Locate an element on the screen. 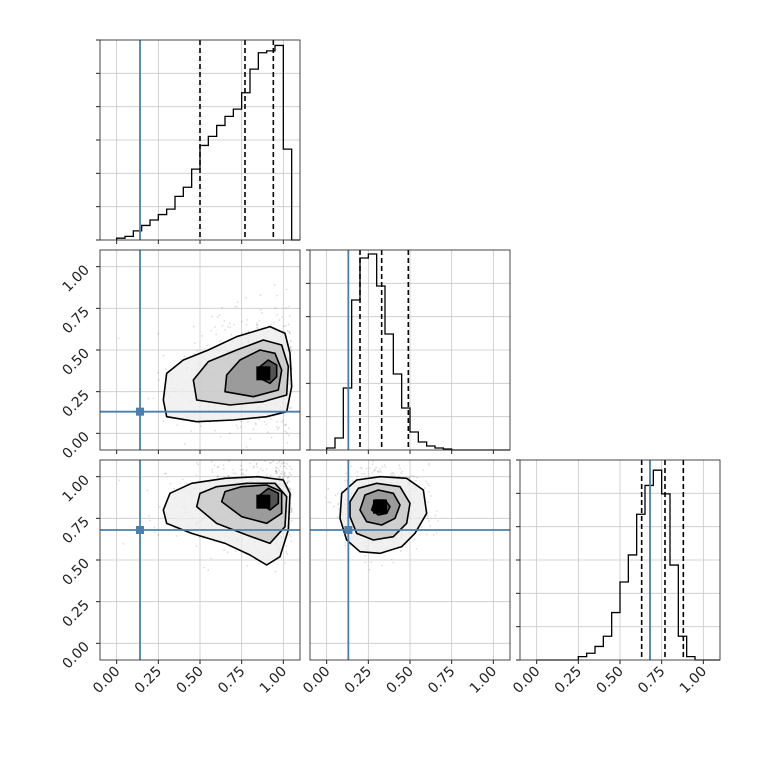  x-tick-label: 0.50 is located at coordinates (399, 680).